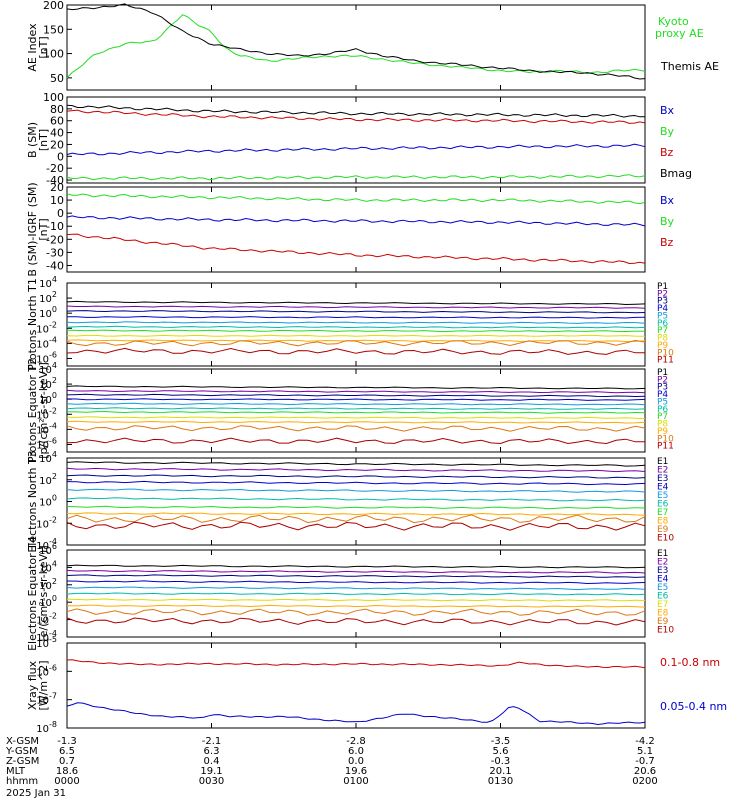  I want to click on orbit-row-value: 6.0, so click(356, 751).